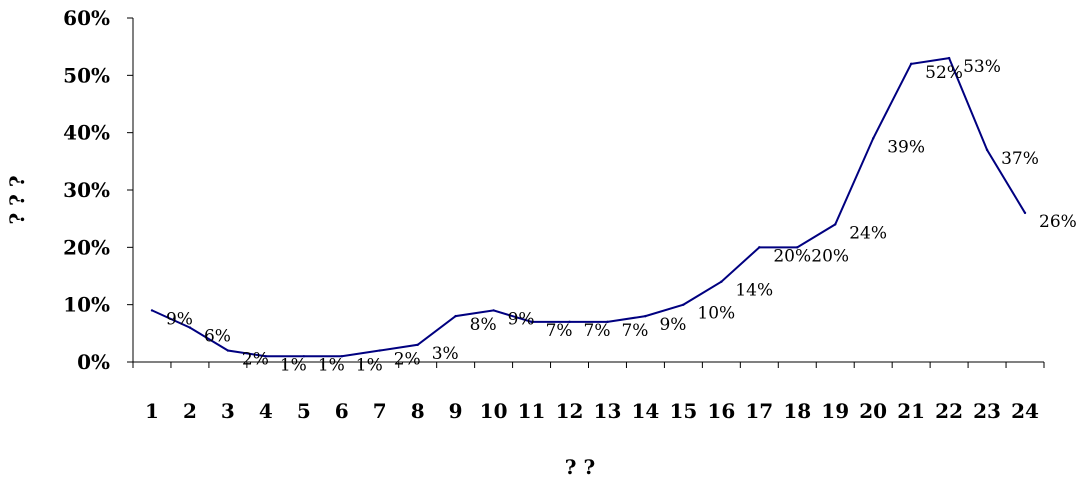  Describe the element at coordinates (86, 75) in the screenshot. I see `y-tick-label: 50%` at that location.